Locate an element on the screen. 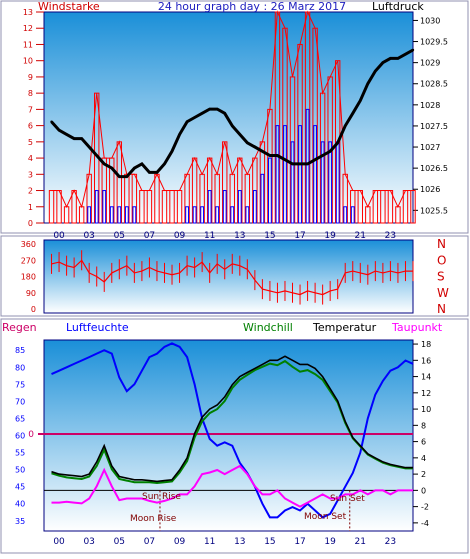 The image size is (470, 559). humidity-tick-label: 65 is located at coordinates (20, 418).